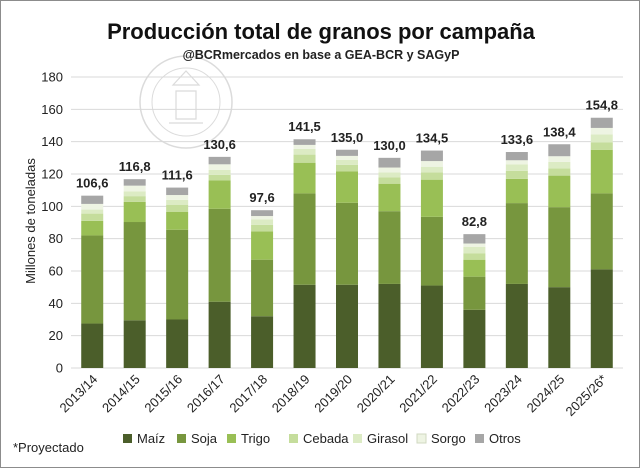  Describe the element at coordinates (387, 438) in the screenshot. I see `legend-label-girasol: Girasol` at that location.